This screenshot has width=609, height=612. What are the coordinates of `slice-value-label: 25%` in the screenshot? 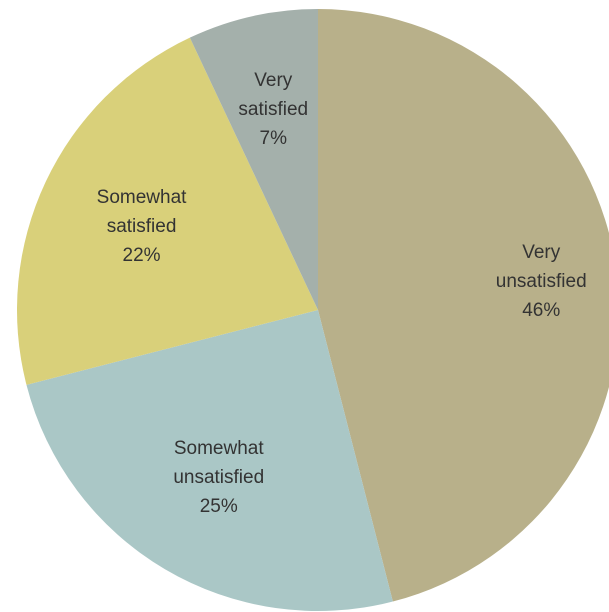 It's located at (218, 507).